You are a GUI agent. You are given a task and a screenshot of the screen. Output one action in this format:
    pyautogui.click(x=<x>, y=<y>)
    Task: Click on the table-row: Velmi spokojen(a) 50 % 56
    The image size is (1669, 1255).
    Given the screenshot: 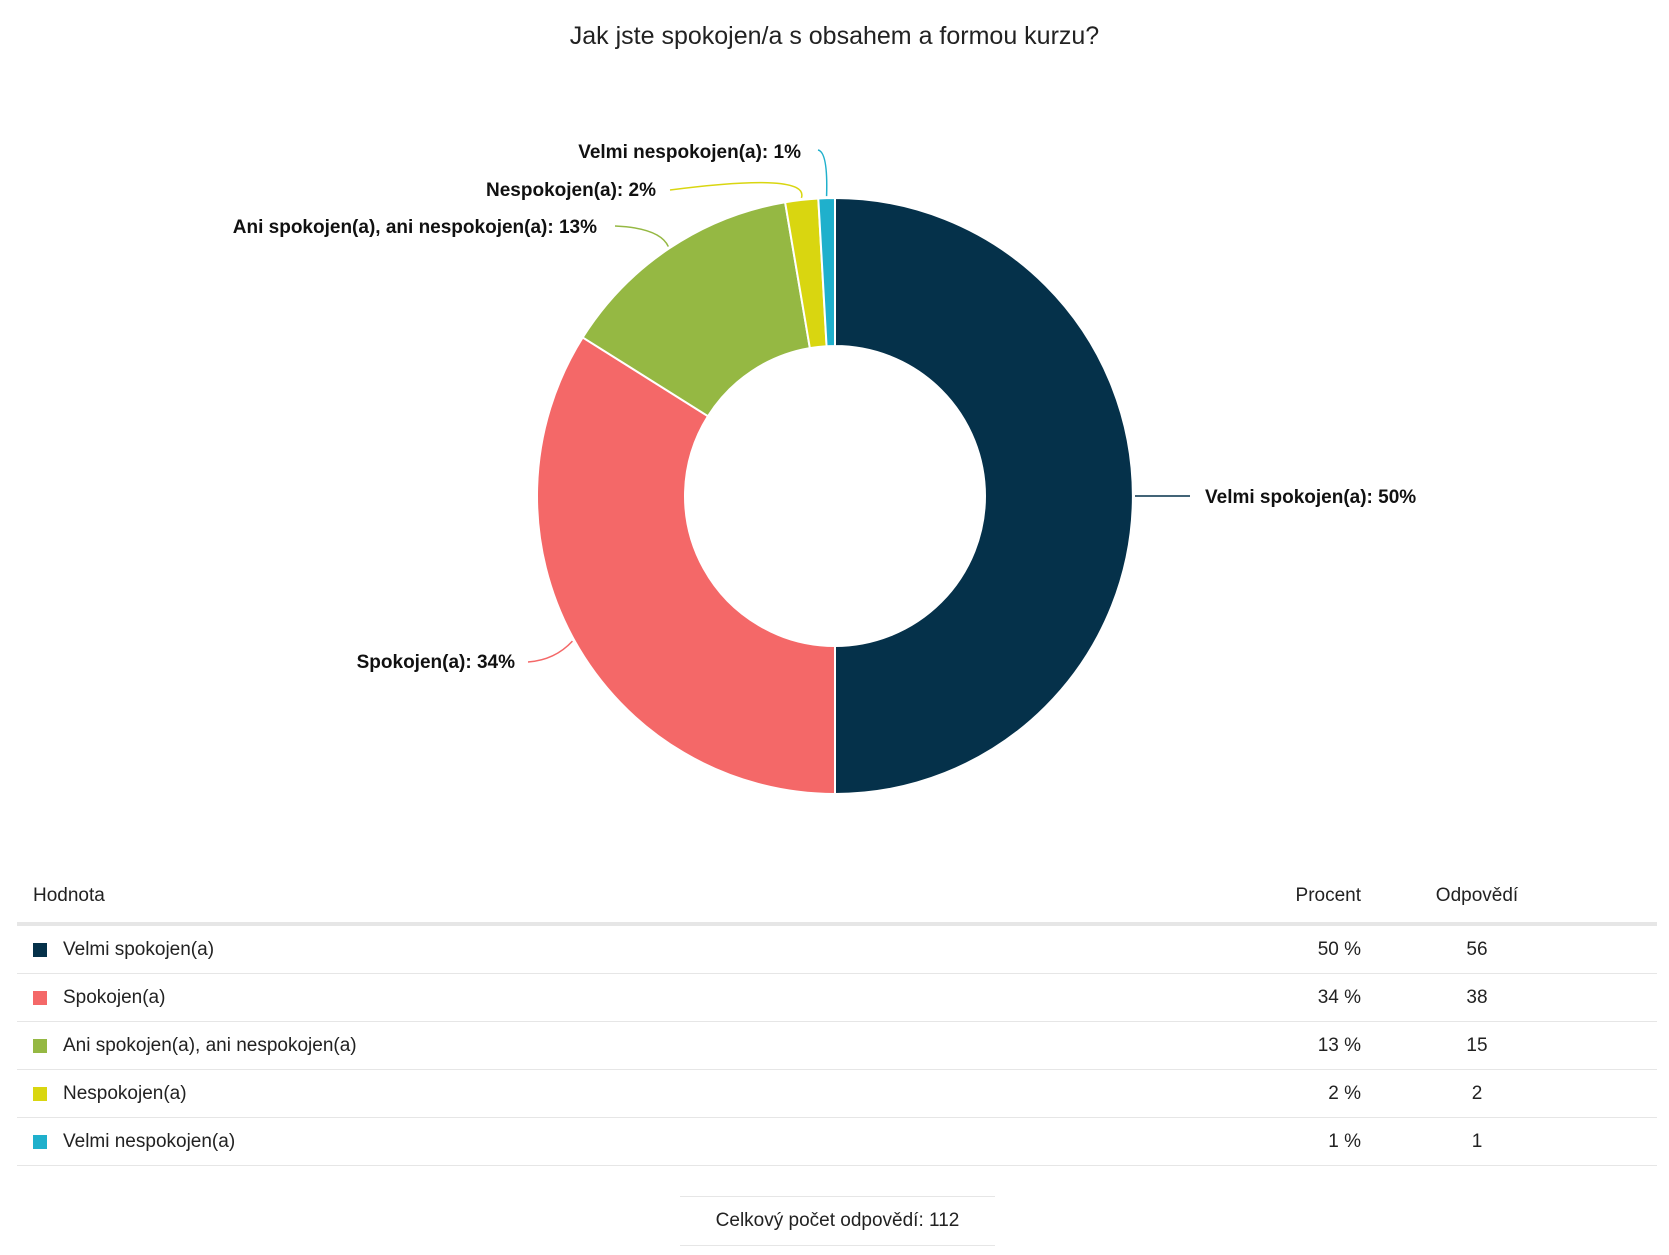 What is the action you would take?
    pyautogui.click(x=837, y=950)
    